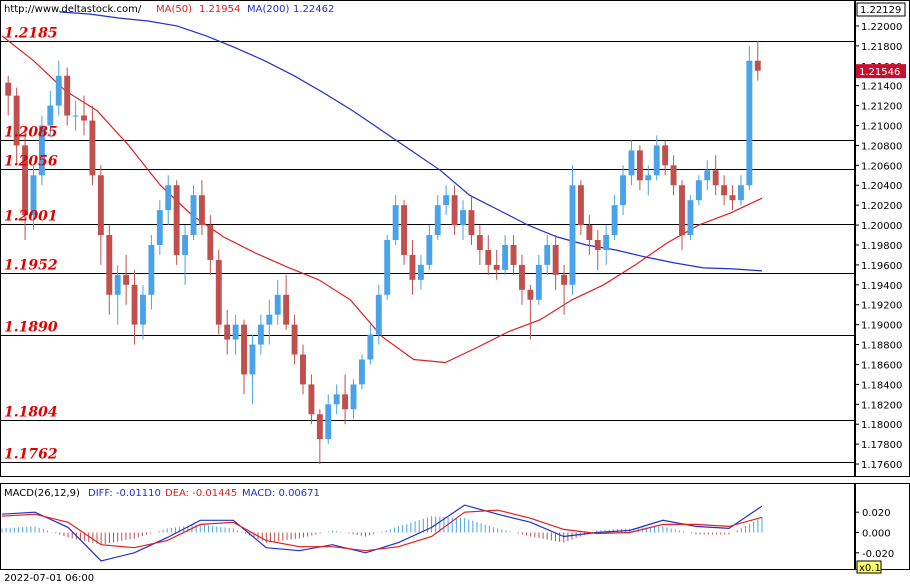 Image resolution: width=910 pixels, height=584 pixels. I want to click on price-tick-label: 1.17800, so click(881, 445).